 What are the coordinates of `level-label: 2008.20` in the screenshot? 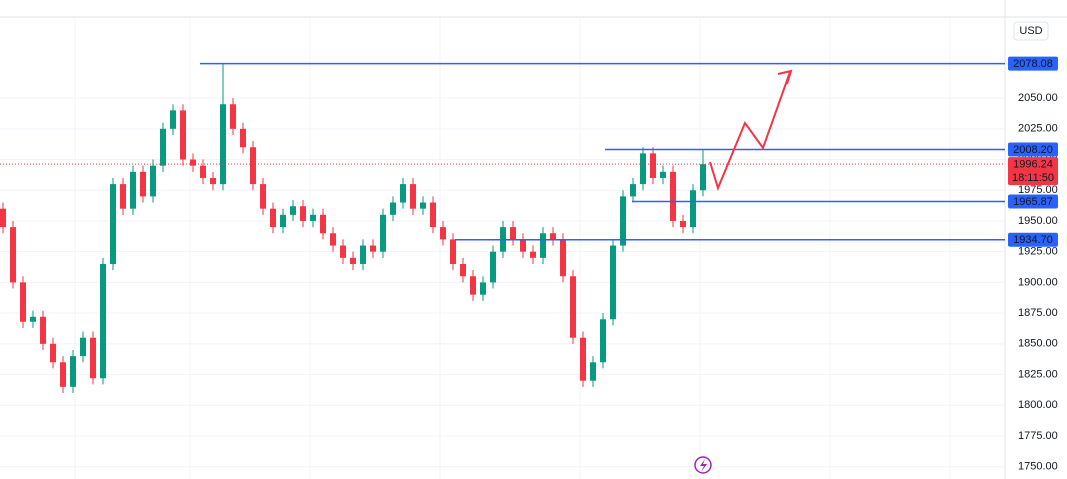 It's located at (1033, 150).